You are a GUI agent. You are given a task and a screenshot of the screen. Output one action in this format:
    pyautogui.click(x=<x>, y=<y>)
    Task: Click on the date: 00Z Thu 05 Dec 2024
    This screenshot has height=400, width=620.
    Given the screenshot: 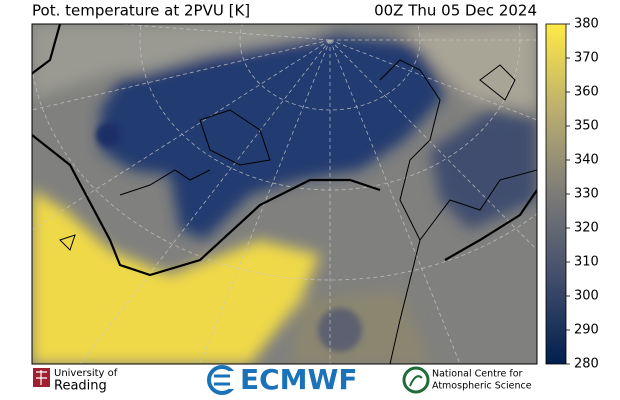 What is the action you would take?
    pyautogui.click(x=455, y=11)
    